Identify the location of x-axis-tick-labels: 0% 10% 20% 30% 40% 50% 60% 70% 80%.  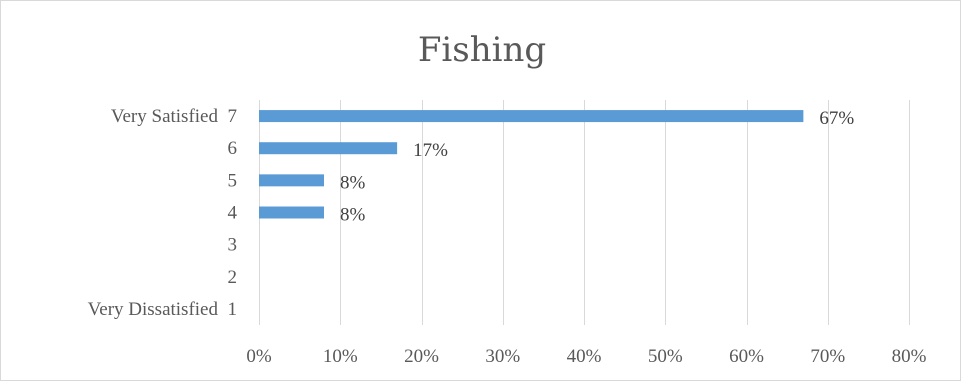
(586, 356).